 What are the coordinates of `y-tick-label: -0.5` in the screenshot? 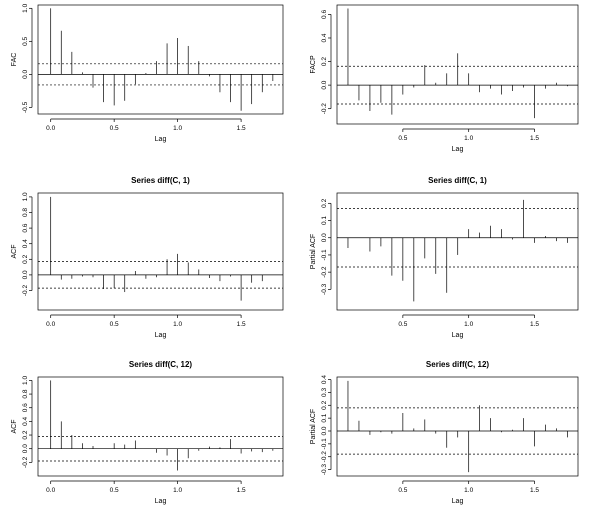 It's located at (25, 107).